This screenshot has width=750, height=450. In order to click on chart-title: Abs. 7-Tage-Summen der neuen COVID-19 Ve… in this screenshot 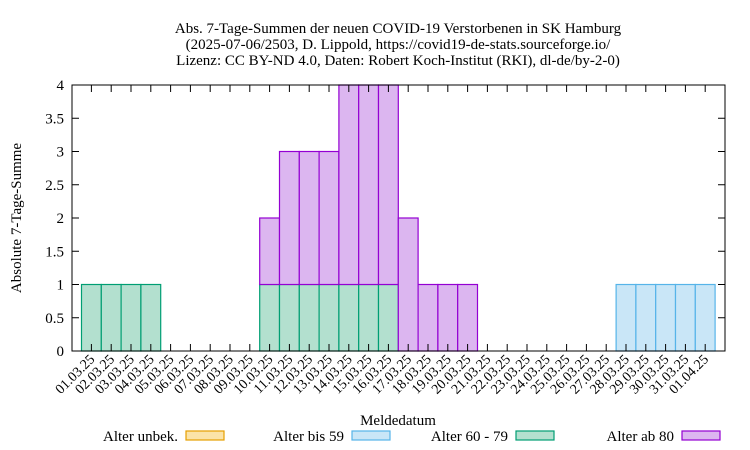, I will do `click(398, 45)`.